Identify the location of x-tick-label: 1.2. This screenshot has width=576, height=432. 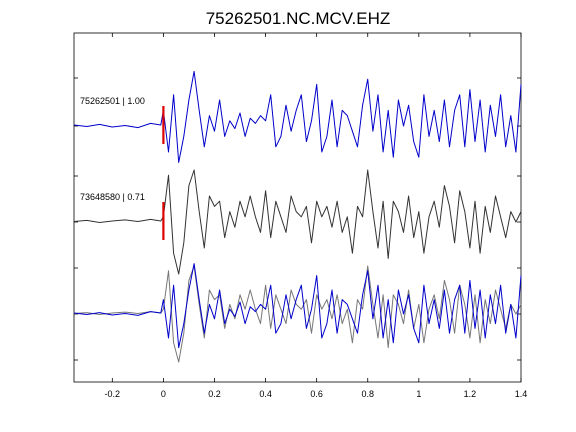
(470, 394).